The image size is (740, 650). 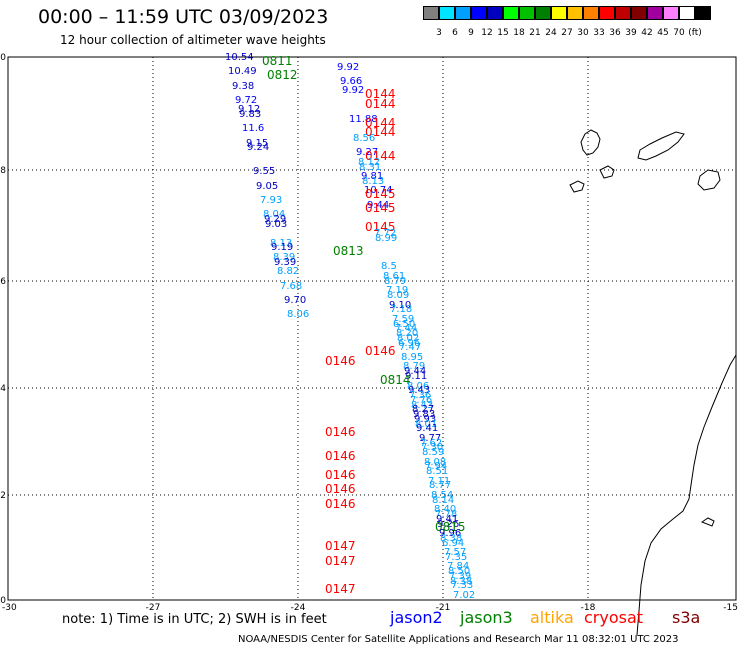 What do you see at coordinates (461, 581) in the screenshot?
I see `wave-height-label: 8.38` at bounding box center [461, 581].